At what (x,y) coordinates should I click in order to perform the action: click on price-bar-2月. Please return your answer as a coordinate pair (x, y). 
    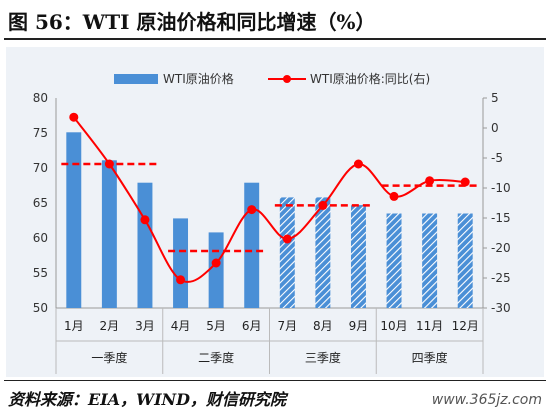
    Looking at the image, I should click on (109, 234).